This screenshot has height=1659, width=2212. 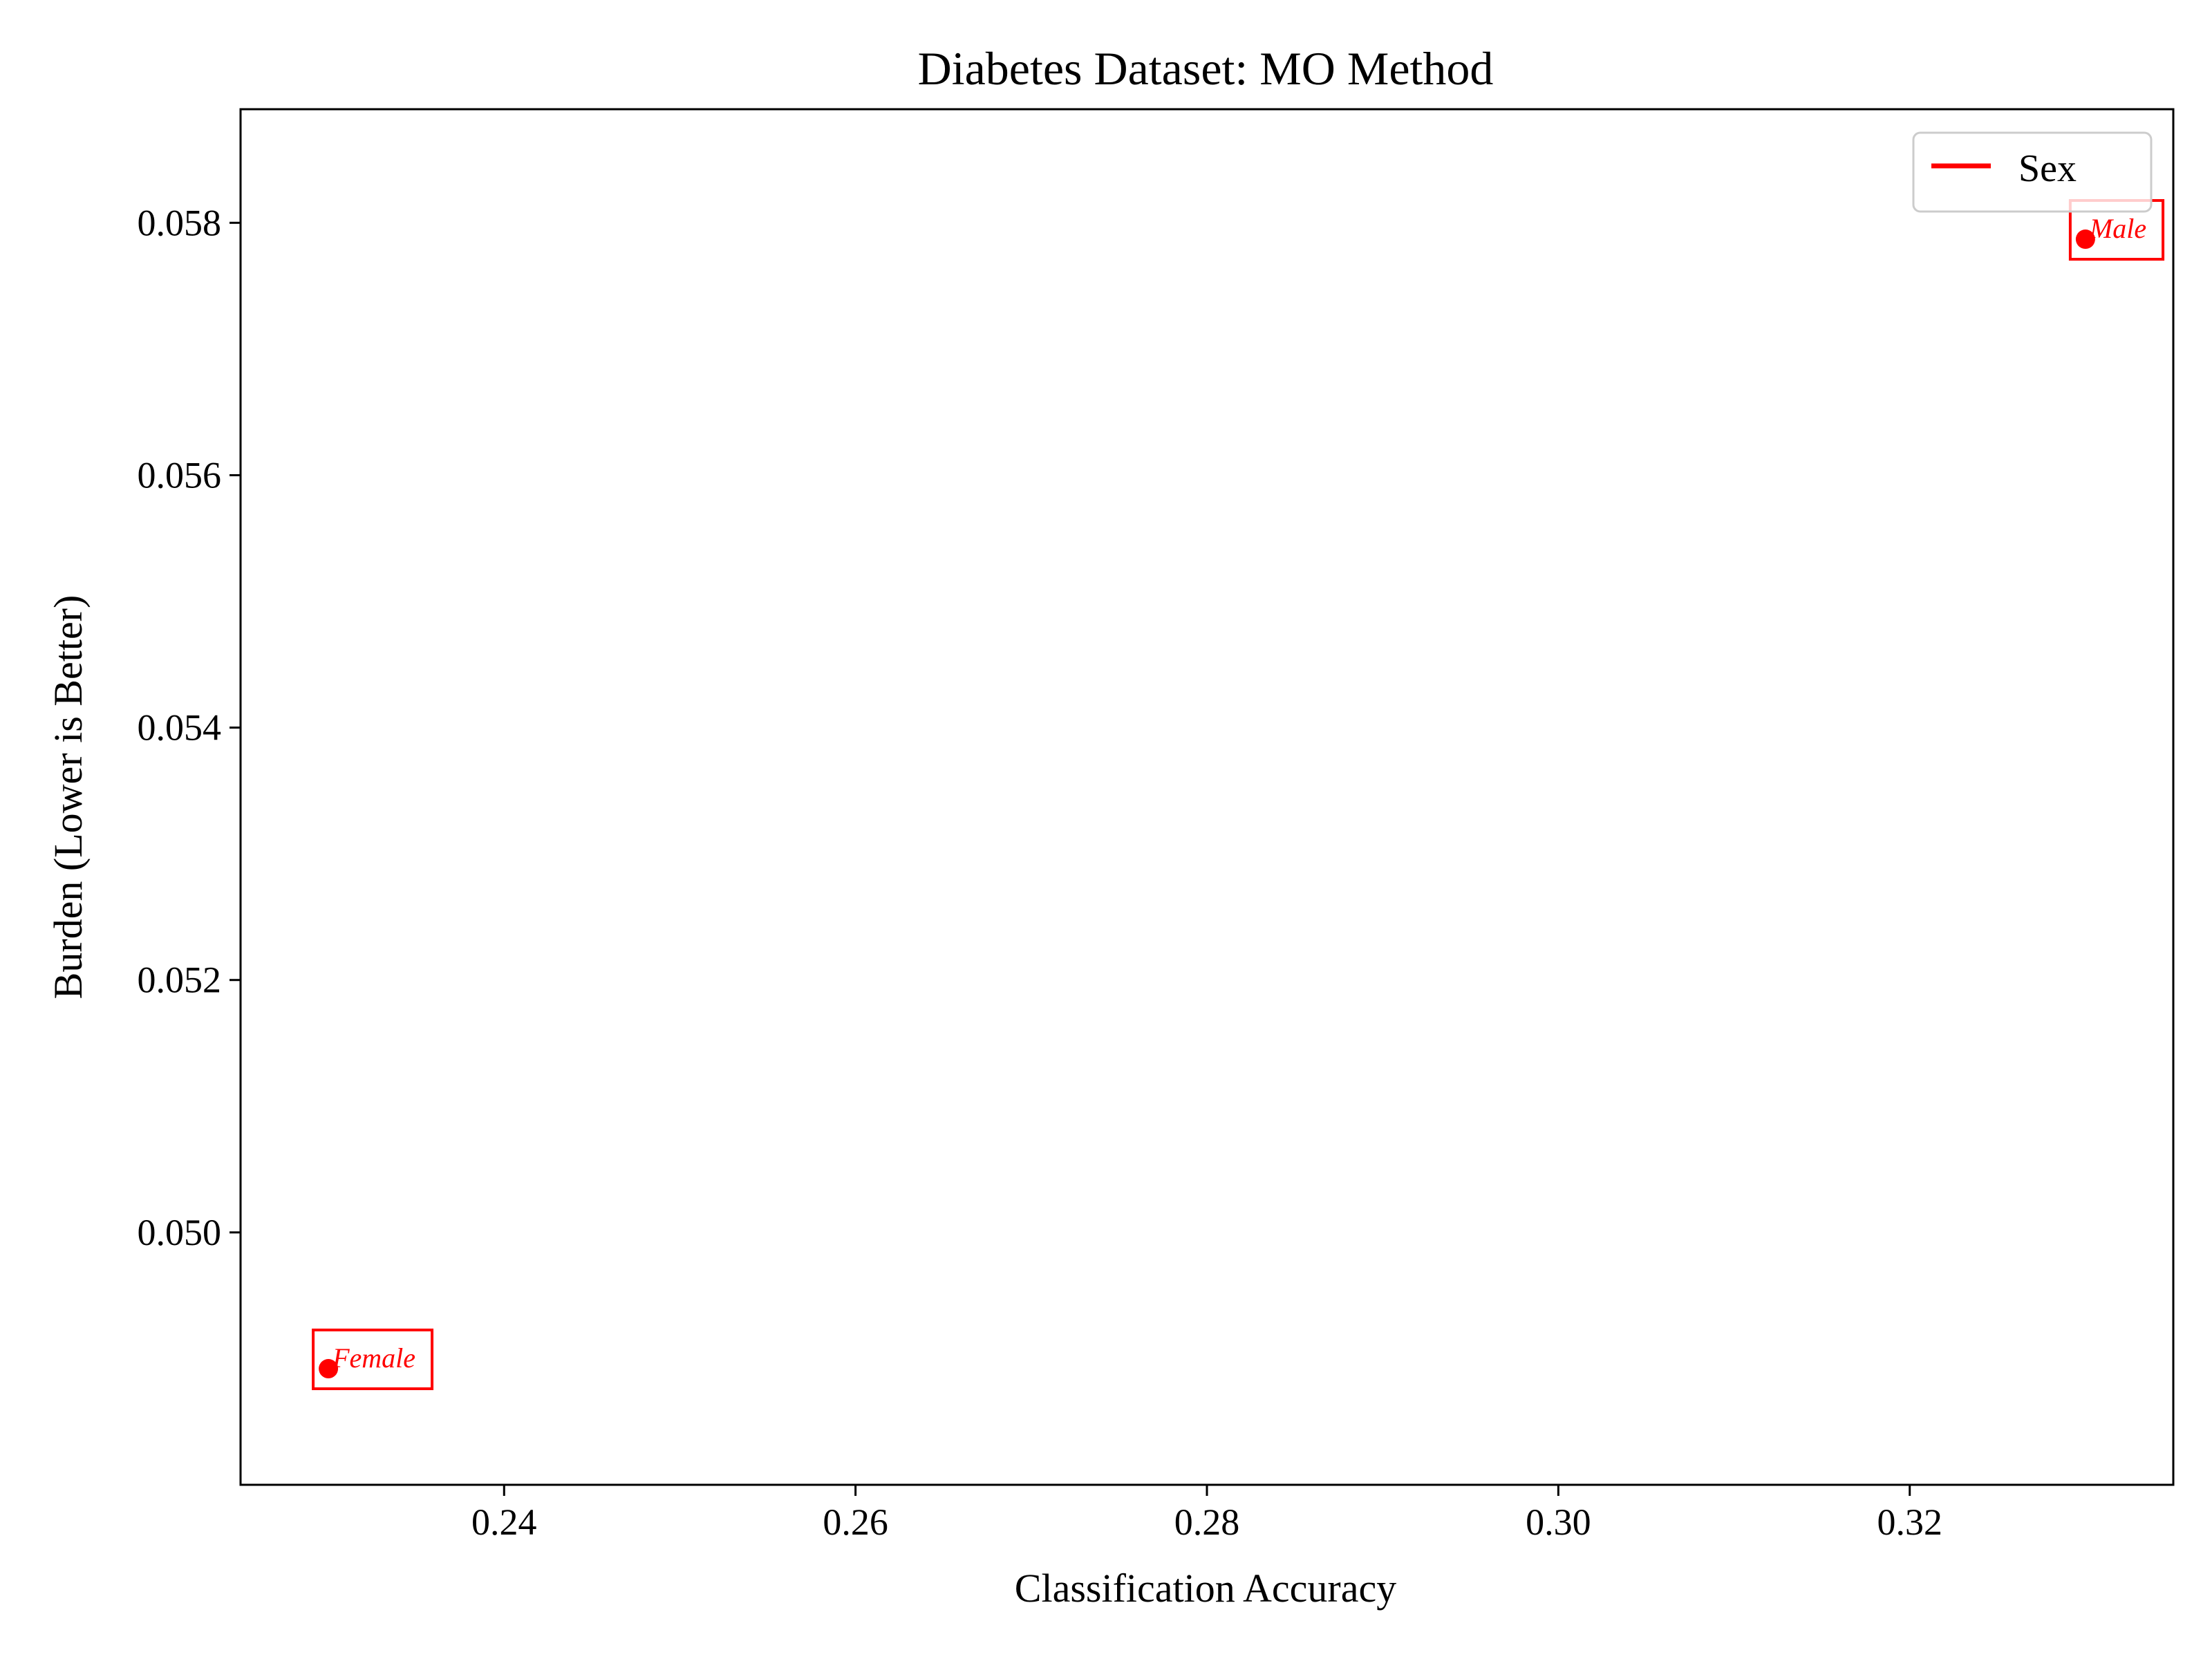 I want to click on x-tick-label: 0.24, so click(x=504, y=1522).